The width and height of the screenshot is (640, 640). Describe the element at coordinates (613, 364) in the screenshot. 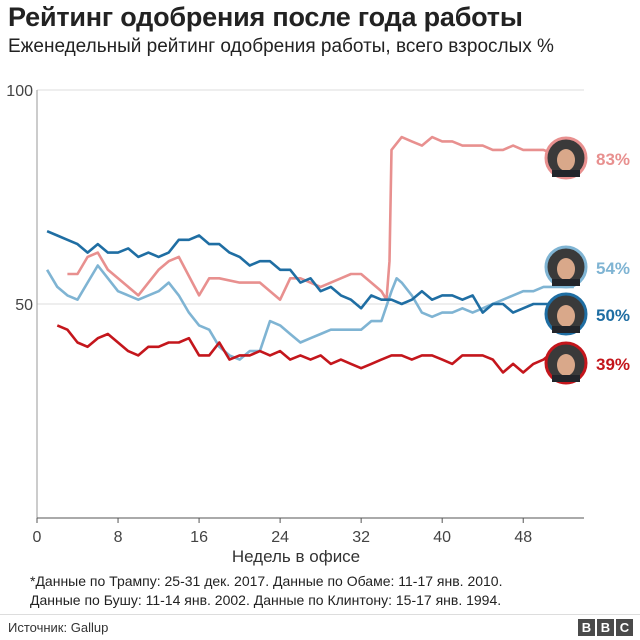

I see `end-value-label-trump: 39%` at that location.